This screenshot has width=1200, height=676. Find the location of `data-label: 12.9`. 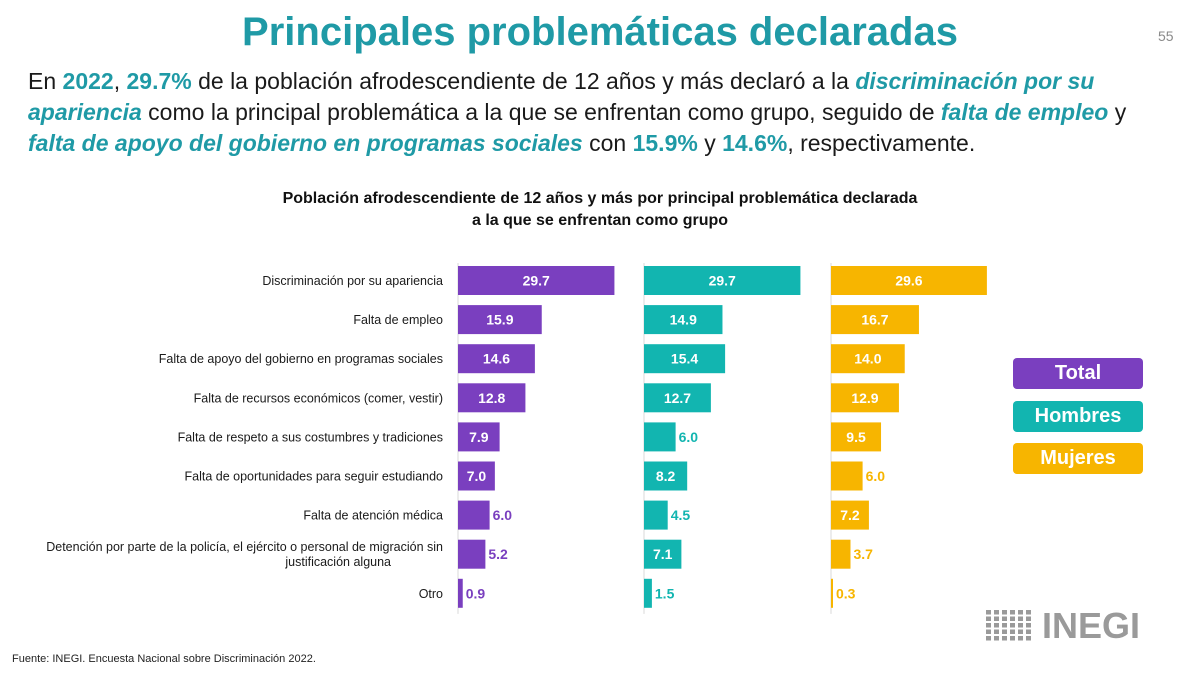

data-label: 12.9 is located at coordinates (864, 398).